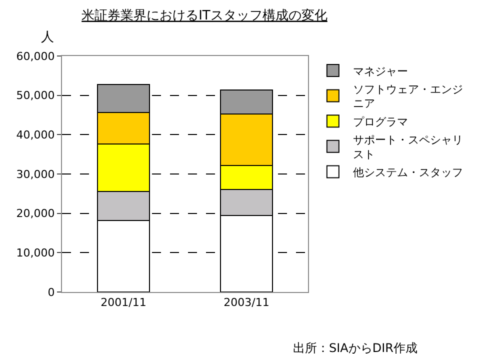  Describe the element at coordinates (355, 347) in the screenshot. I see `text: 出所：SIAからDIR作成` at that location.